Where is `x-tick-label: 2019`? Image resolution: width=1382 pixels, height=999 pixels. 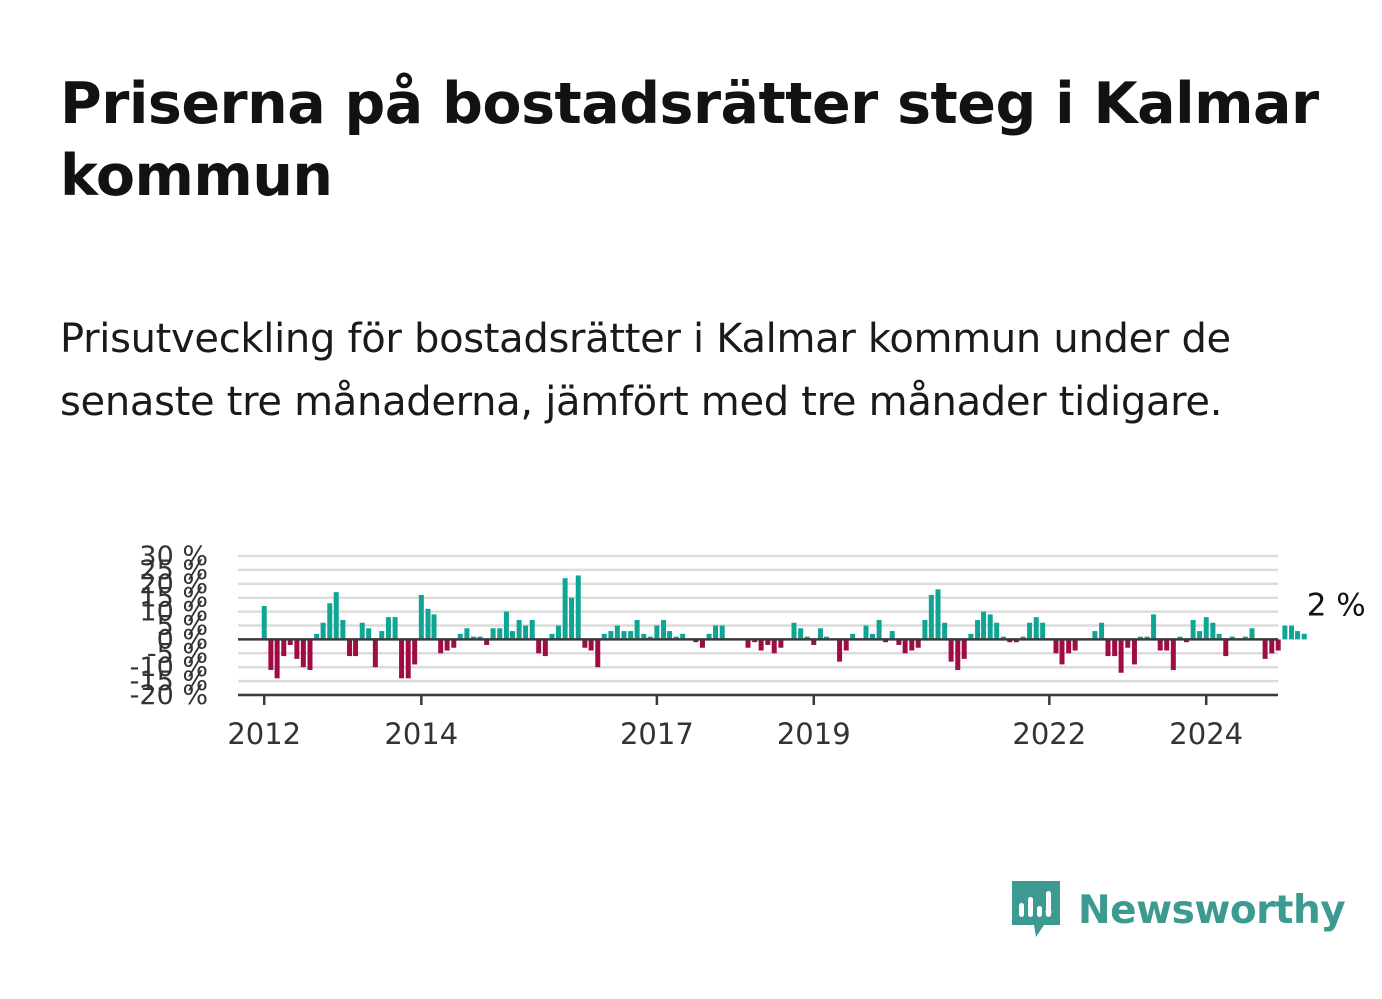
x-tick-label: 2019 is located at coordinates (814, 734).